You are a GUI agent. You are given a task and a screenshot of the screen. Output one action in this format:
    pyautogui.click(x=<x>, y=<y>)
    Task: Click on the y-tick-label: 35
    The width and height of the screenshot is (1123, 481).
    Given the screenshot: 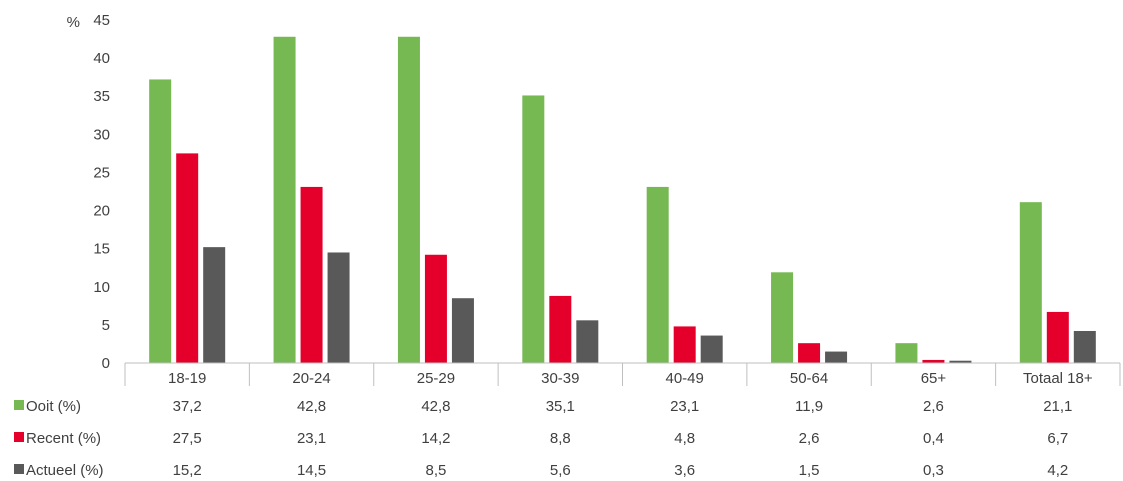 What is the action you would take?
    pyautogui.click(x=101, y=96)
    